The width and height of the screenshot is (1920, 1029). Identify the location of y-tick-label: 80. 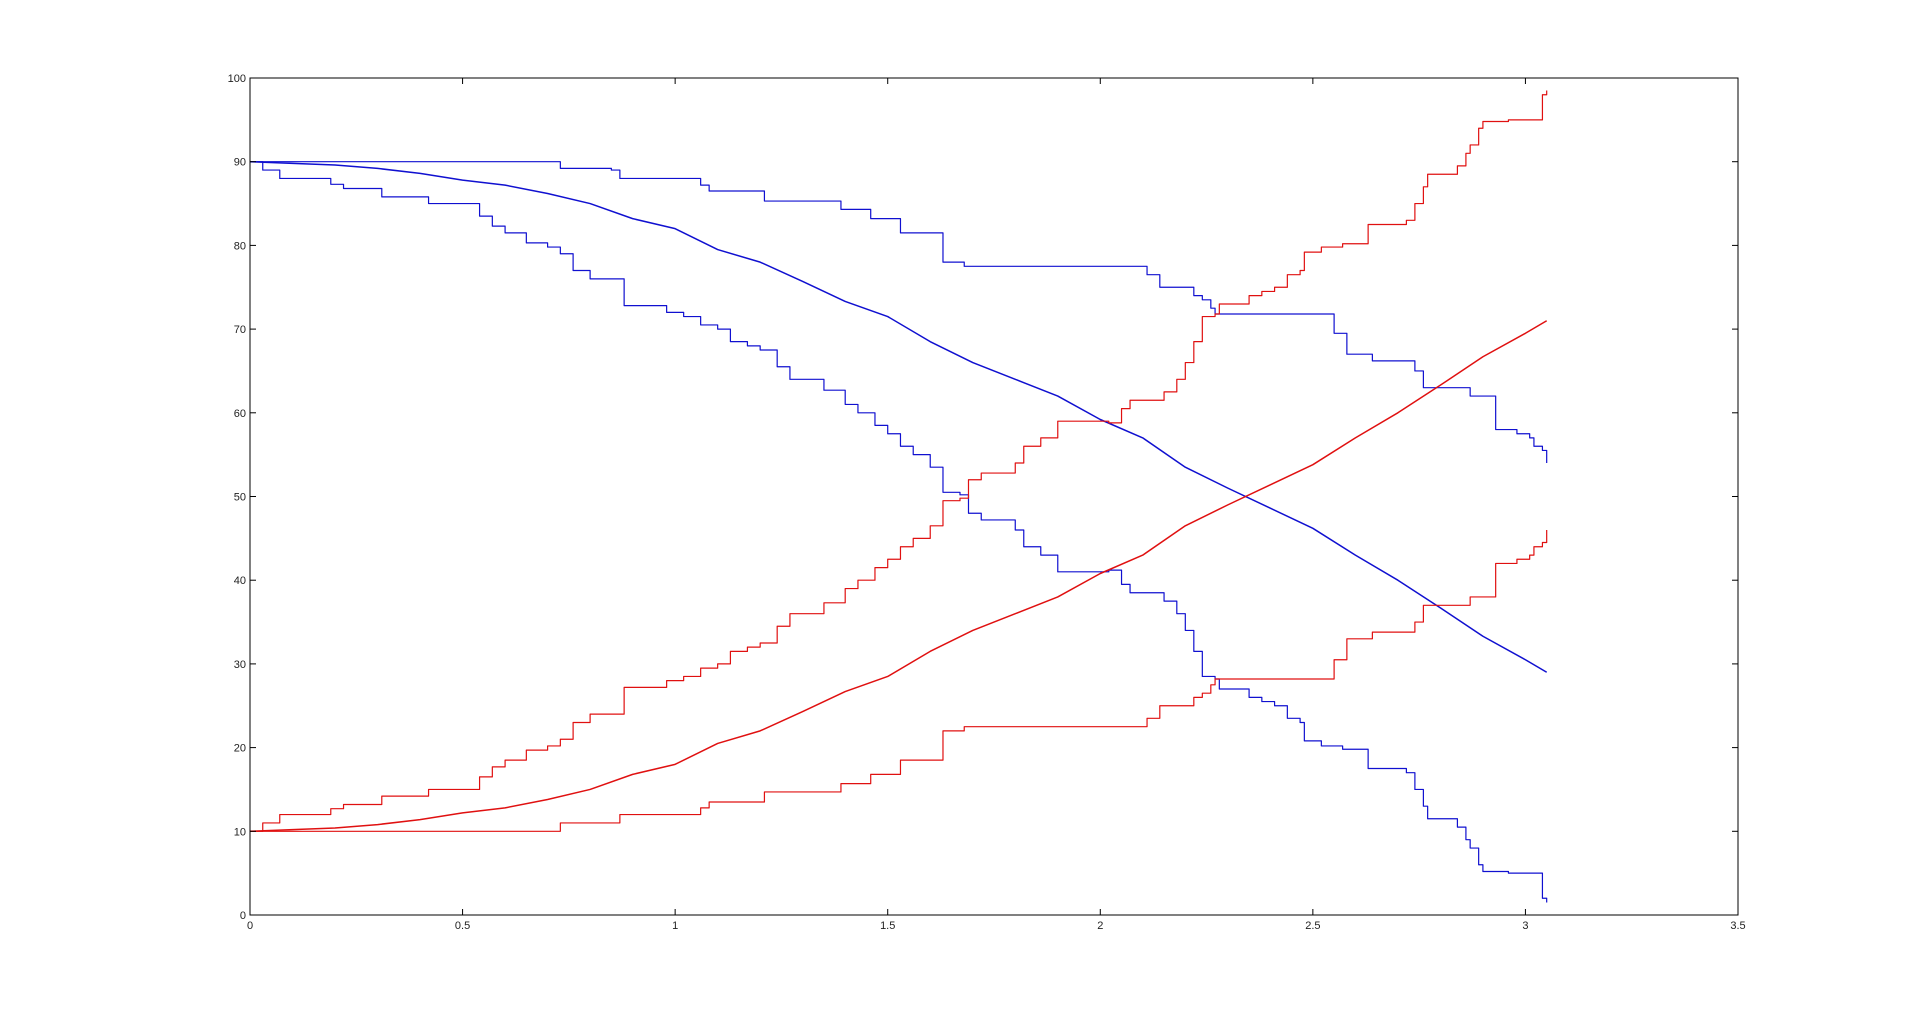
(240, 246).